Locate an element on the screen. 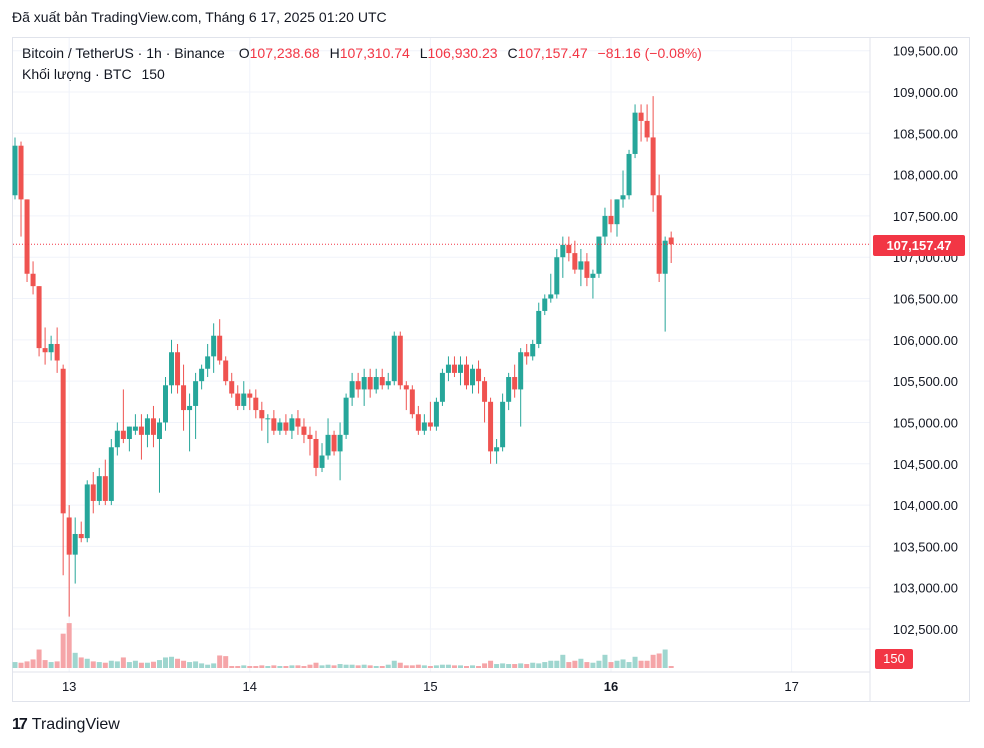 The image size is (984, 748). y-tick-label: 109,500.00 is located at coordinates (925, 51).